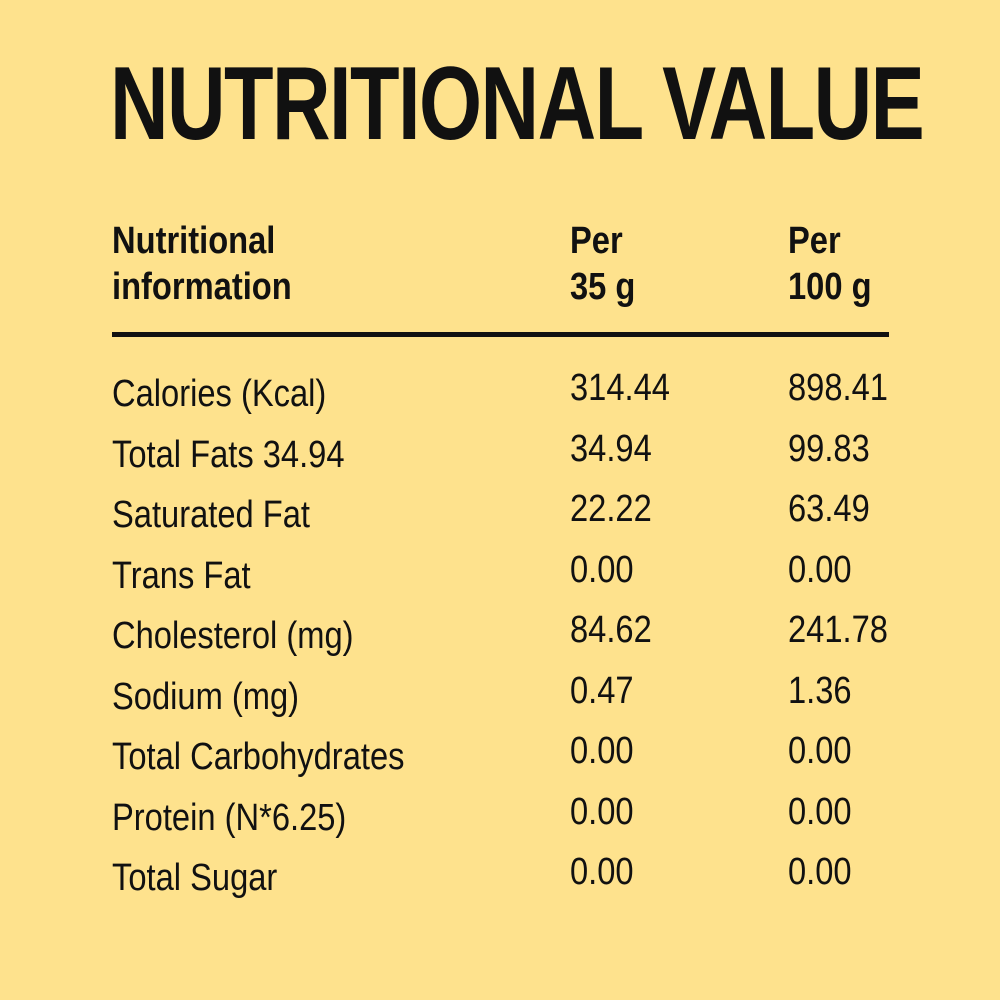 The height and width of the screenshot is (1000, 1000). What do you see at coordinates (814, 241) in the screenshot?
I see `column-header-per-100g-line1: Per` at bounding box center [814, 241].